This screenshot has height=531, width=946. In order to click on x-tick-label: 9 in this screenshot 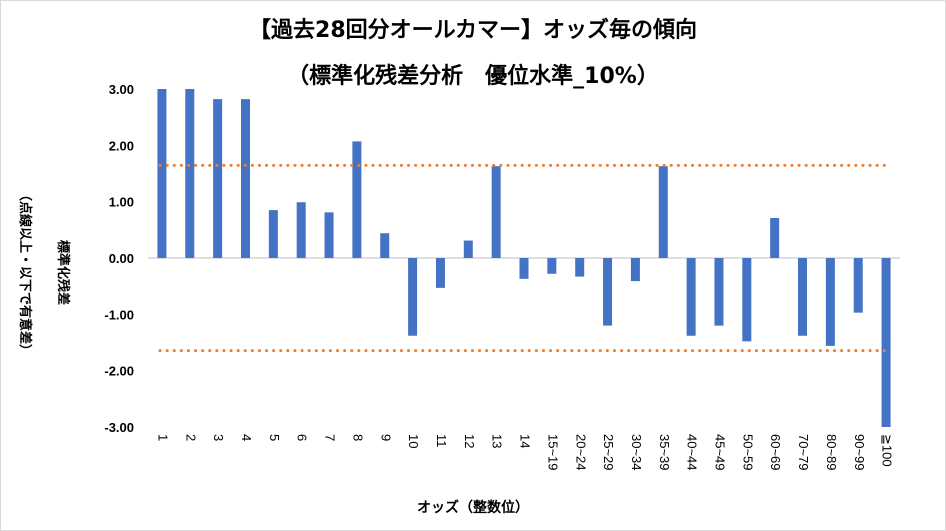, I will do `click(385, 437)`.